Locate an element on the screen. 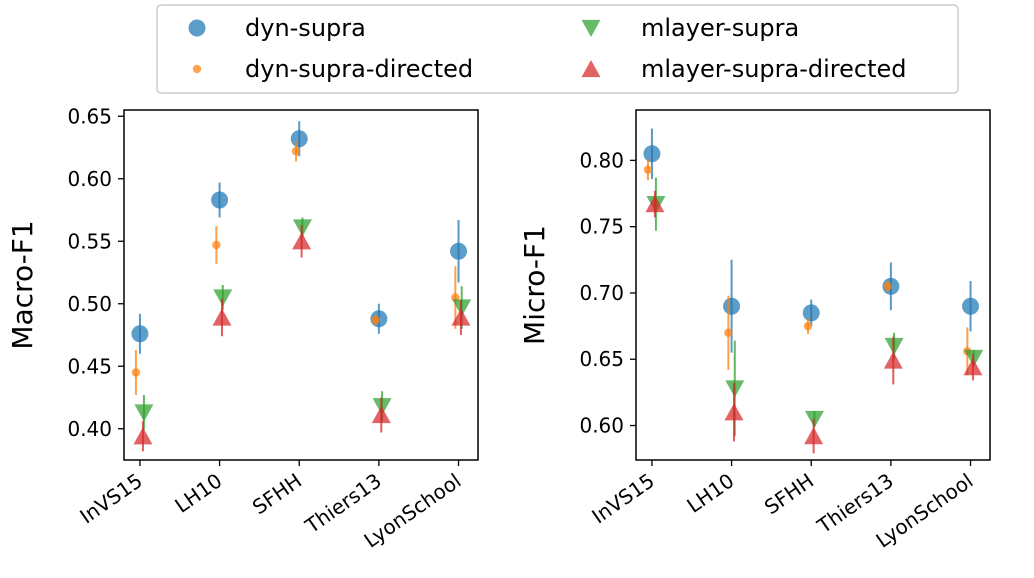  y-axis-label: Micro-F1 is located at coordinates (534, 285).